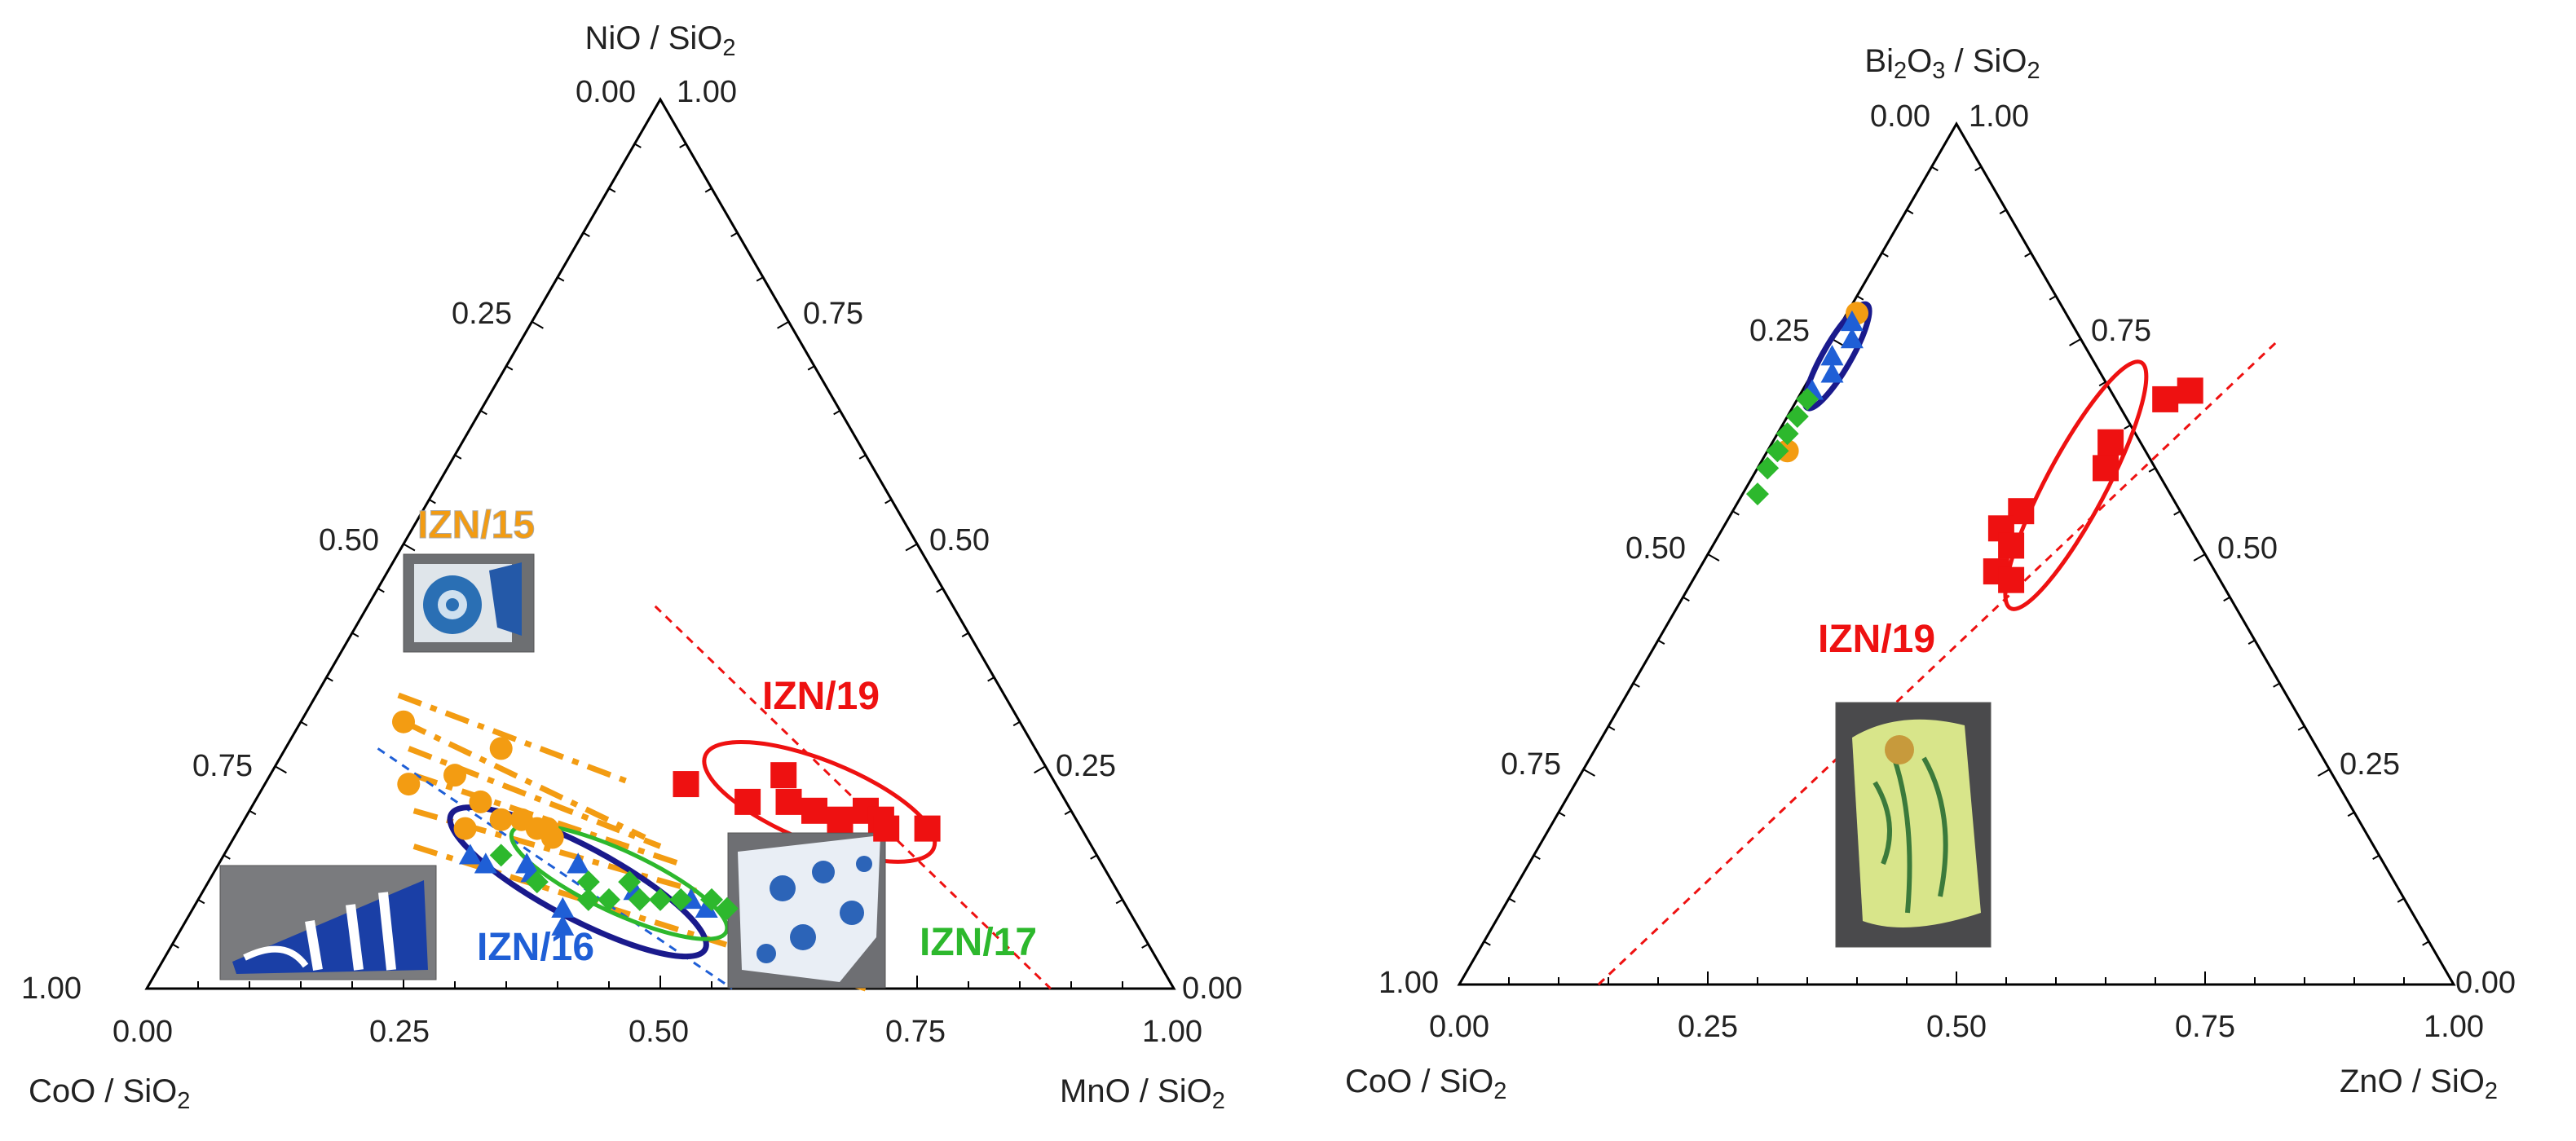 The height and width of the screenshot is (1141, 2576). Describe the element at coordinates (1142, 1093) in the screenshot. I see `axis-label-right: MnO / SiO2` at that location.